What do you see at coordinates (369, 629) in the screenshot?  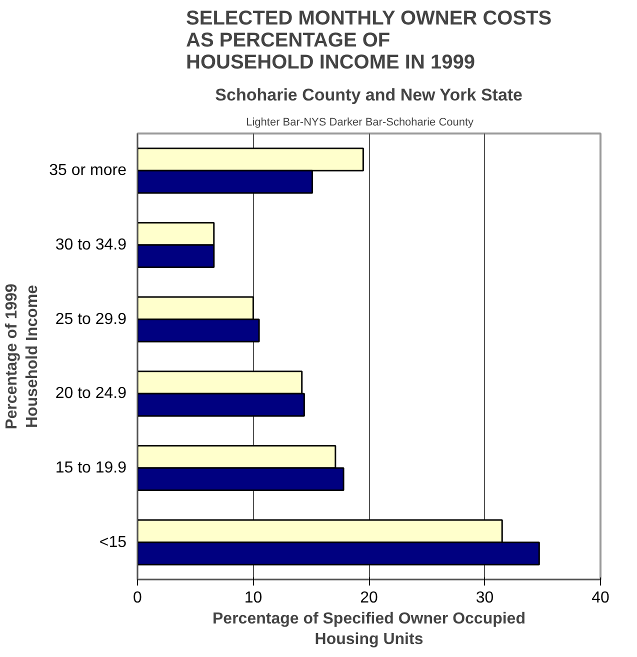 I see `x-axis-title: Percentage of Specified Owner Occupied Housing Units` at bounding box center [369, 629].